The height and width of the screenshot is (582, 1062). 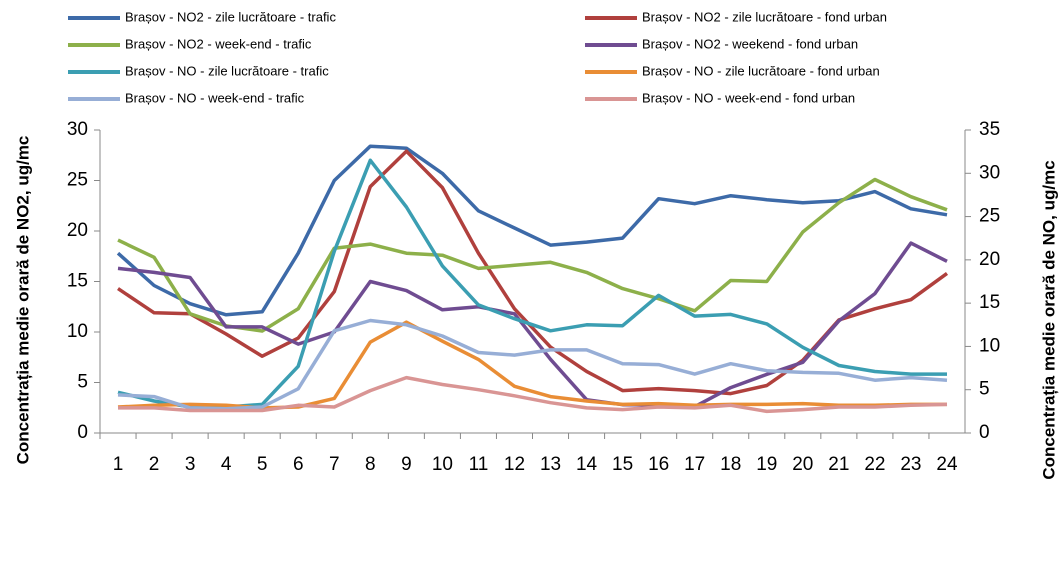 What do you see at coordinates (77, 180) in the screenshot?
I see `y-tick-label: 25` at bounding box center [77, 180].